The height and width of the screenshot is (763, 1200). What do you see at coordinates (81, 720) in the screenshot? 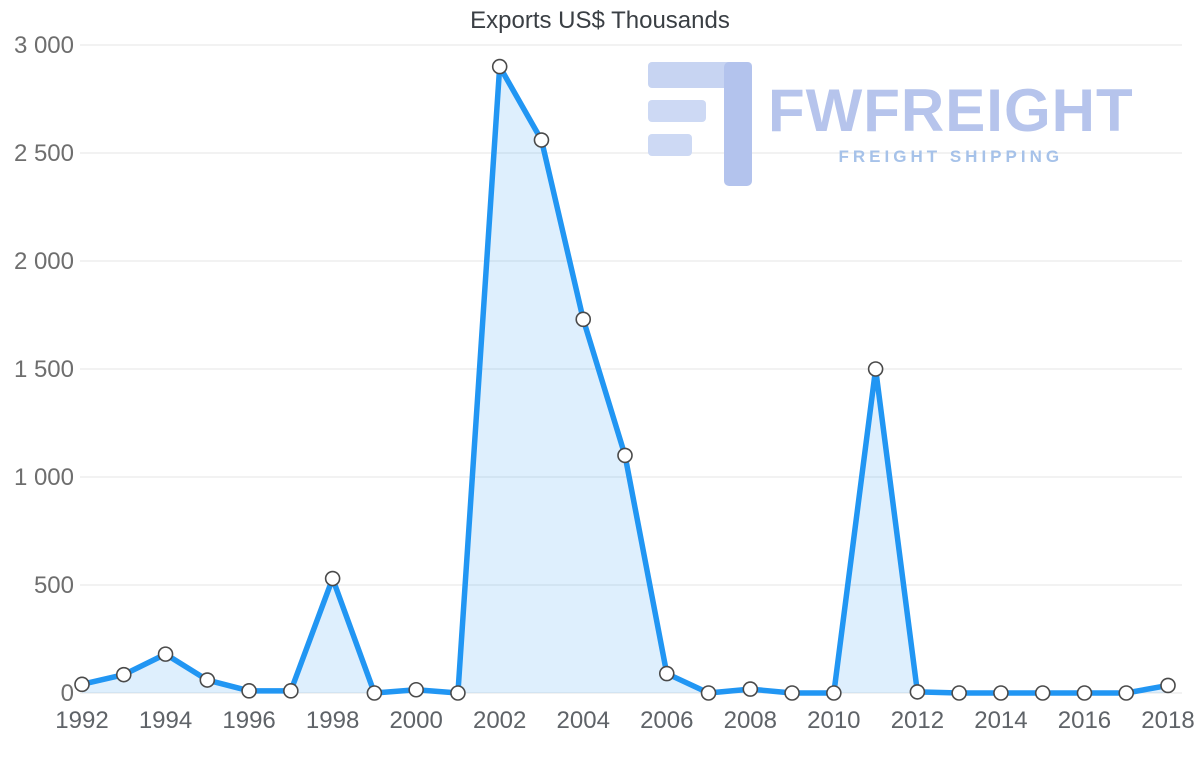
I see `x-axis-tick-label: 1992` at bounding box center [81, 720].